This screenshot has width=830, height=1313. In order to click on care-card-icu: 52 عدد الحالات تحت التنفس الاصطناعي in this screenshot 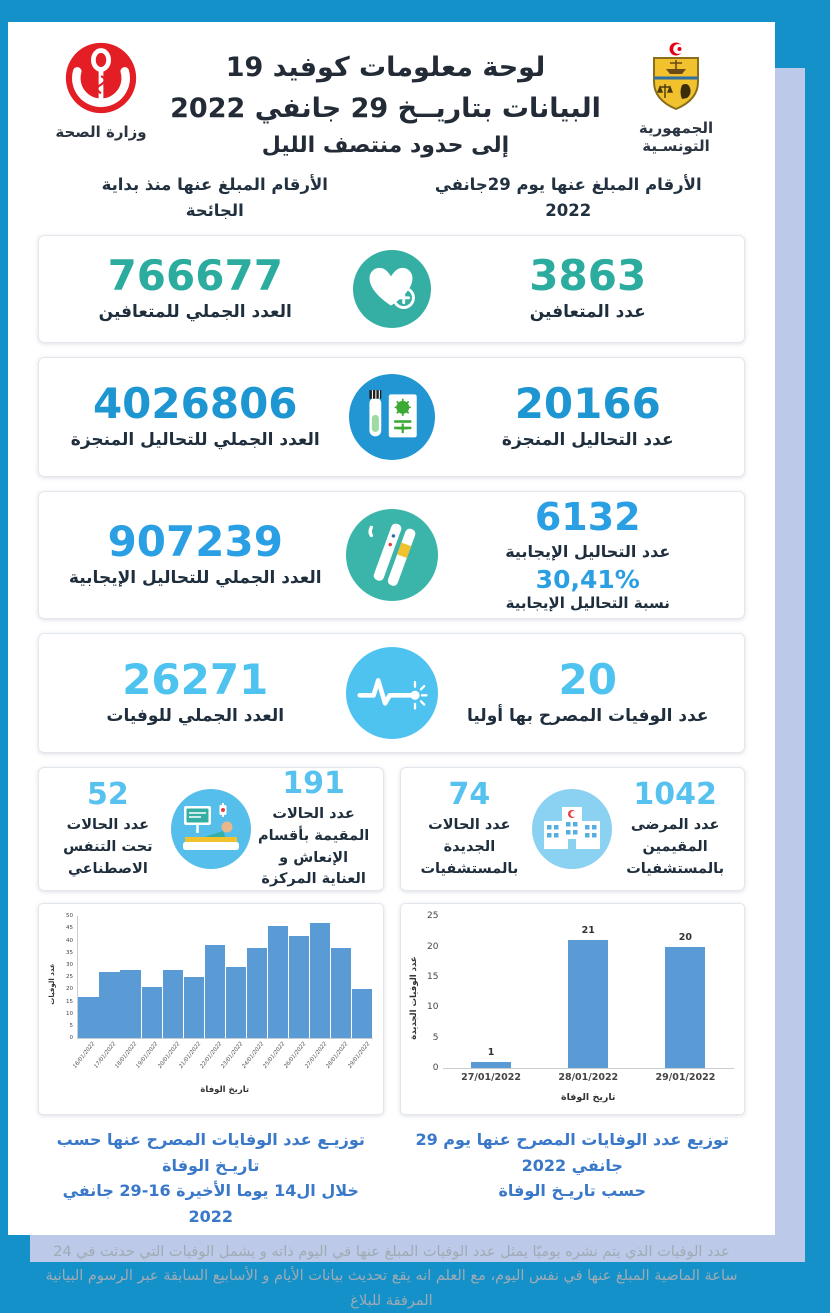, I will do `click(211, 829)`.